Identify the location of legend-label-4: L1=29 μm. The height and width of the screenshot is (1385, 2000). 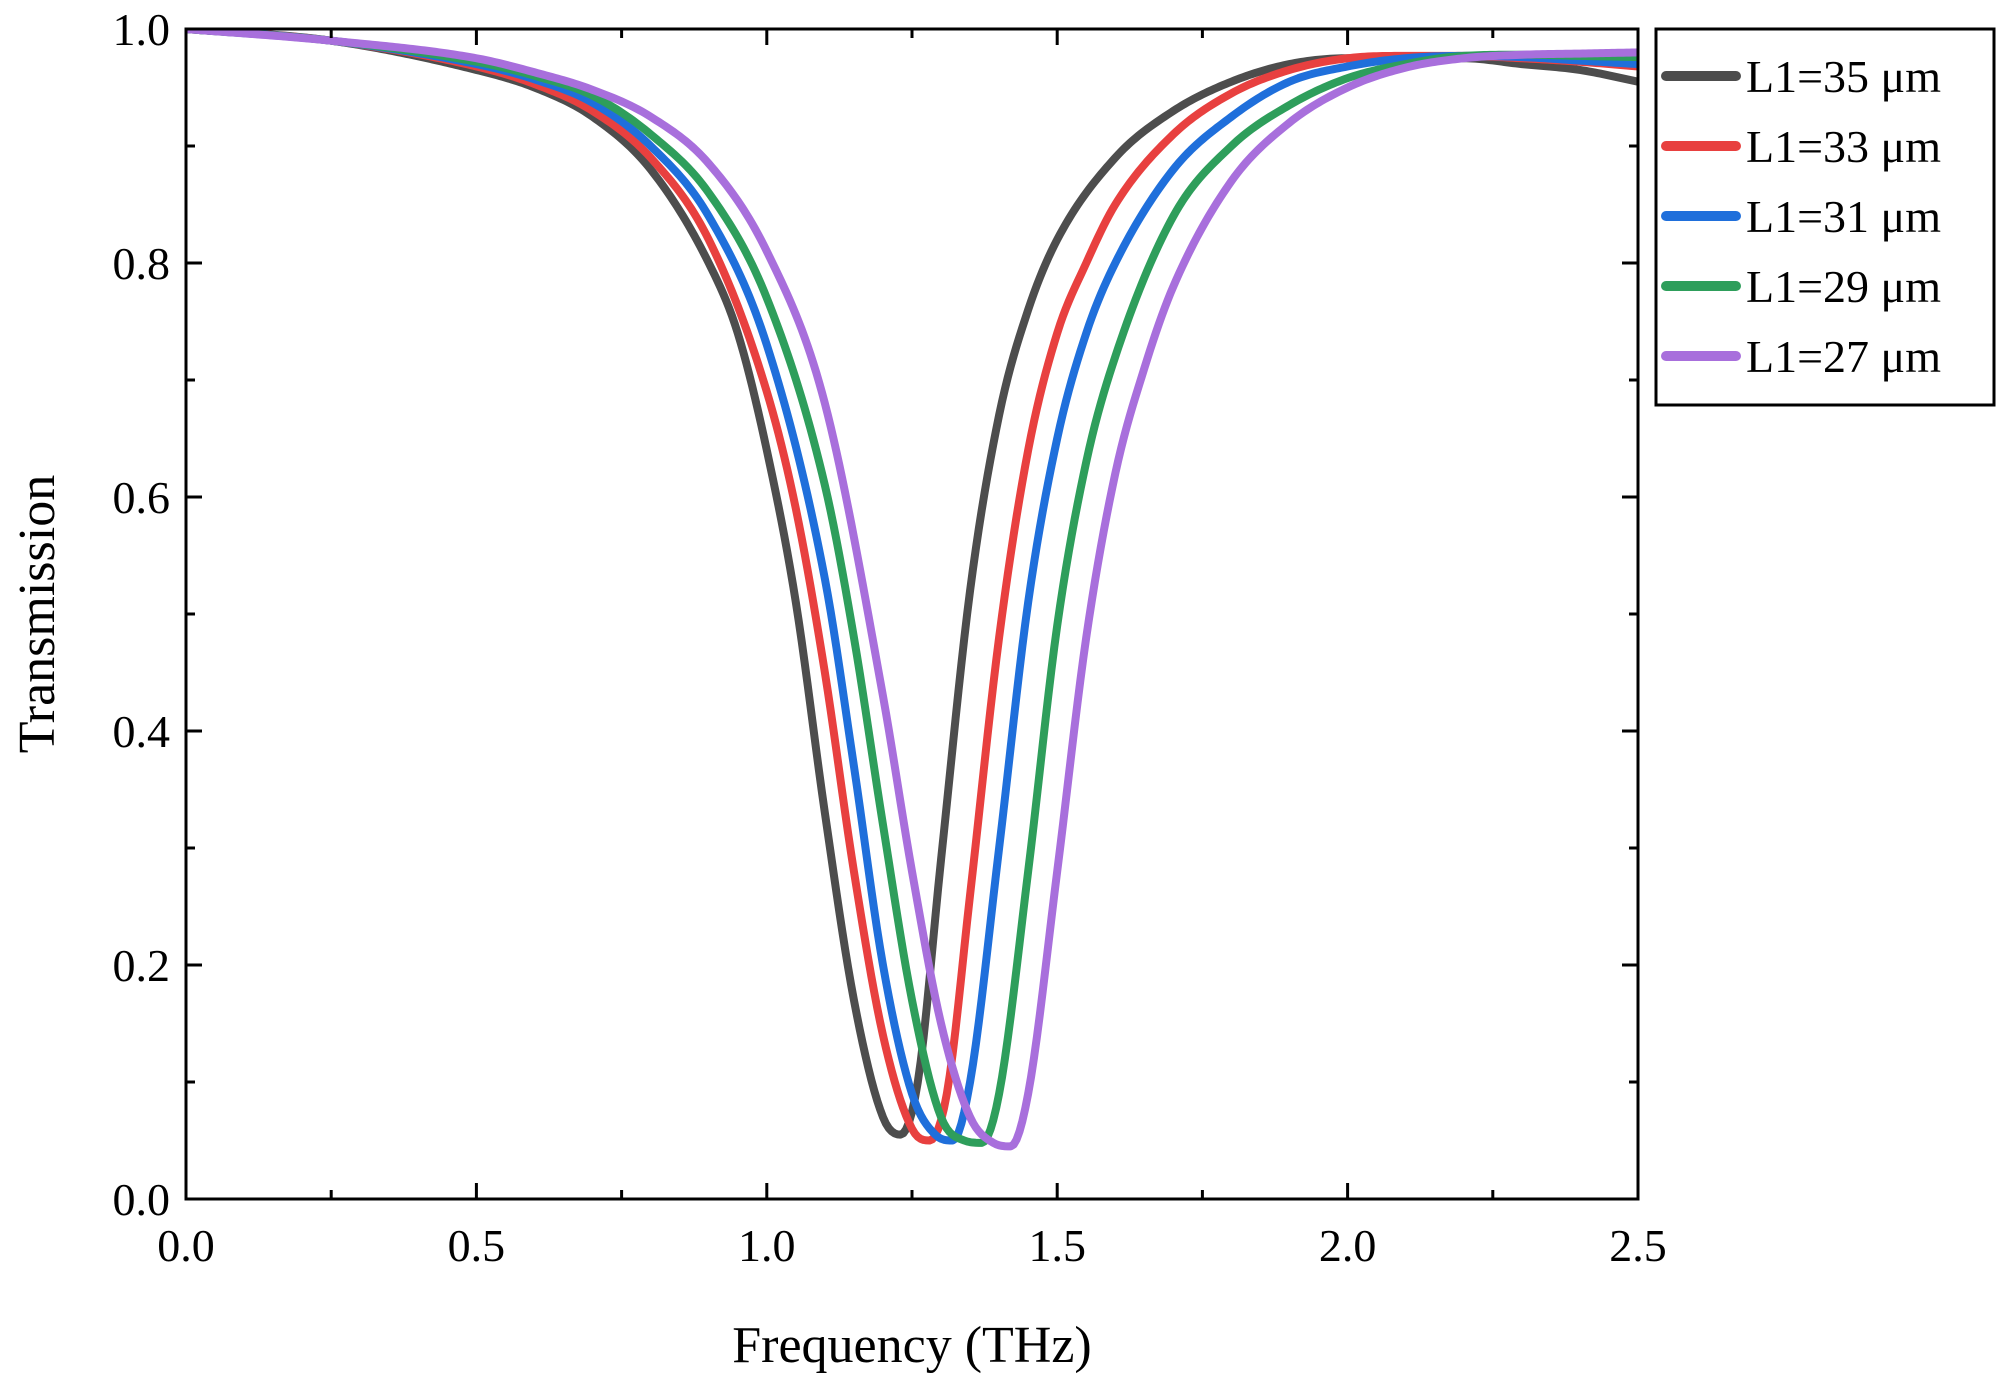
(1843, 286).